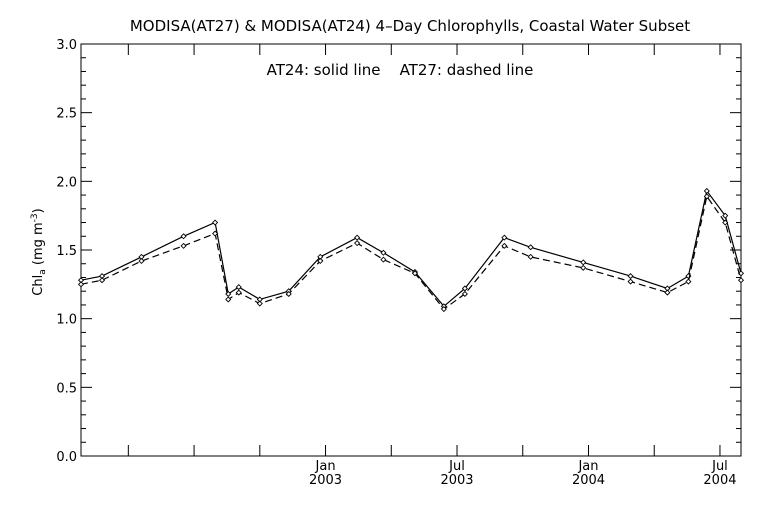  What do you see at coordinates (66, 320) in the screenshot?
I see `y-tick-label: 1.0` at bounding box center [66, 320].